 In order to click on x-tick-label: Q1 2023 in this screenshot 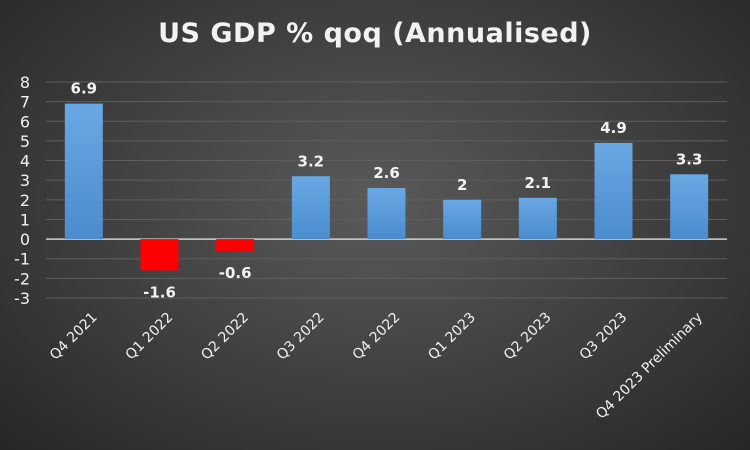, I will do `click(452, 337)`.